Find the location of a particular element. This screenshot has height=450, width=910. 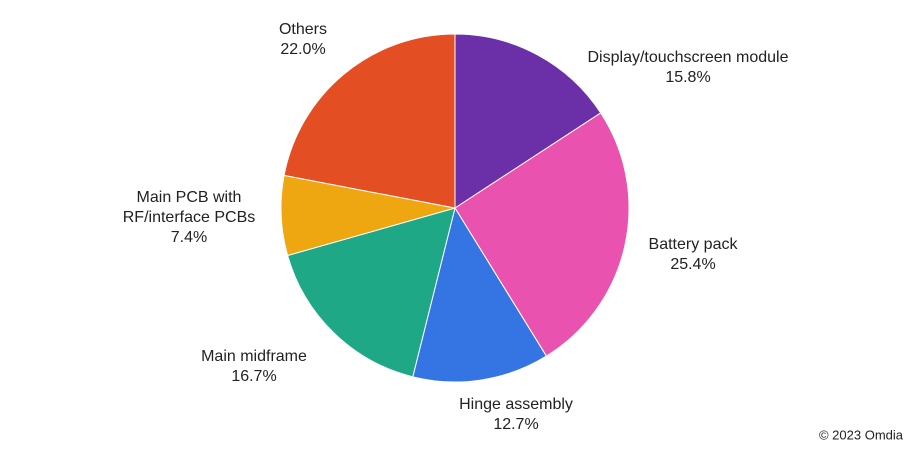

slice-label: Others is located at coordinates (303, 29).